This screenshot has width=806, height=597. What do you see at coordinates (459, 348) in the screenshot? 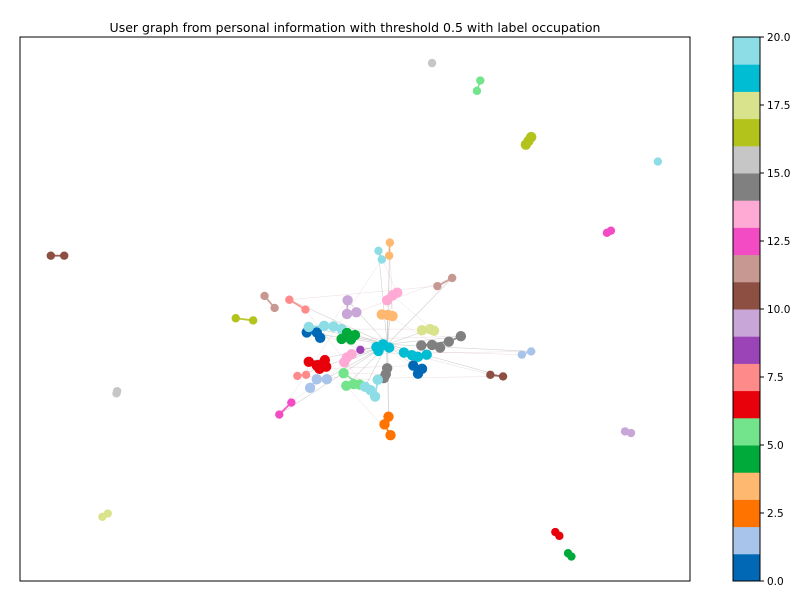
I see `link-light-blue-right` at bounding box center [459, 348].